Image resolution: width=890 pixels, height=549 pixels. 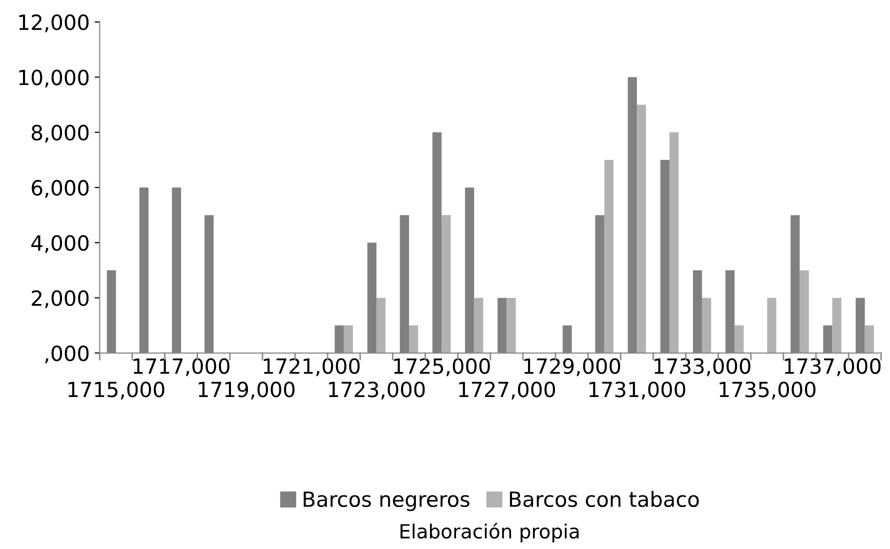 What do you see at coordinates (60, 133) in the screenshot?
I see `y-tick-label: 8,000` at bounding box center [60, 133].